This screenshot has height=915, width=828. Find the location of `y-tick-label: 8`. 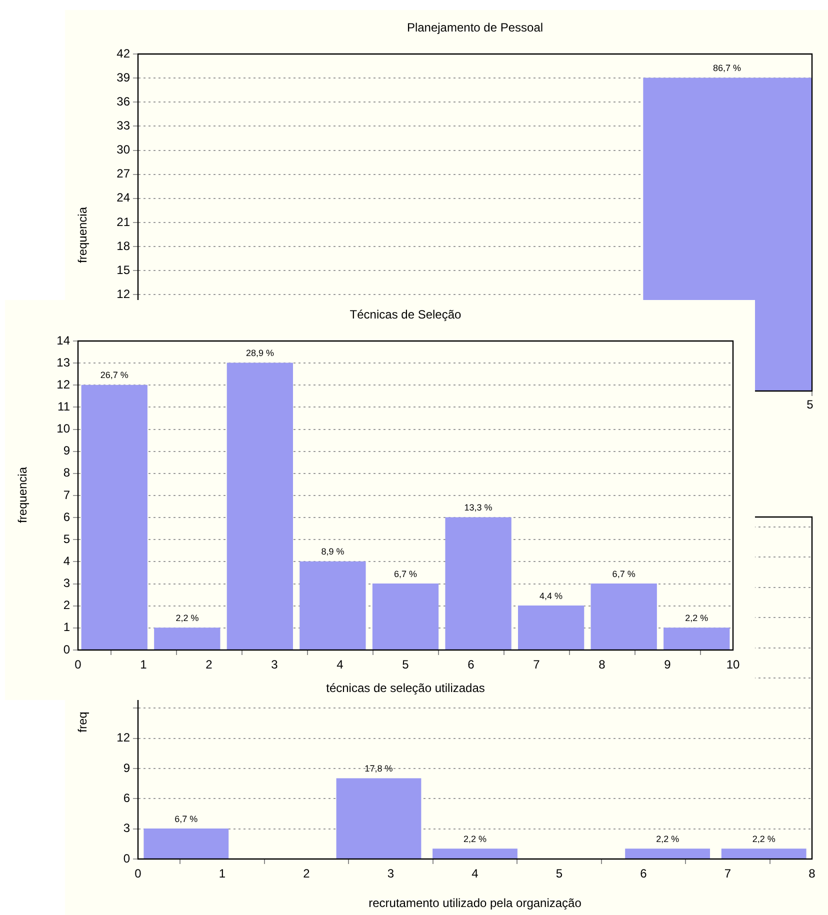

y-tick-label: 8 is located at coordinates (66, 473).